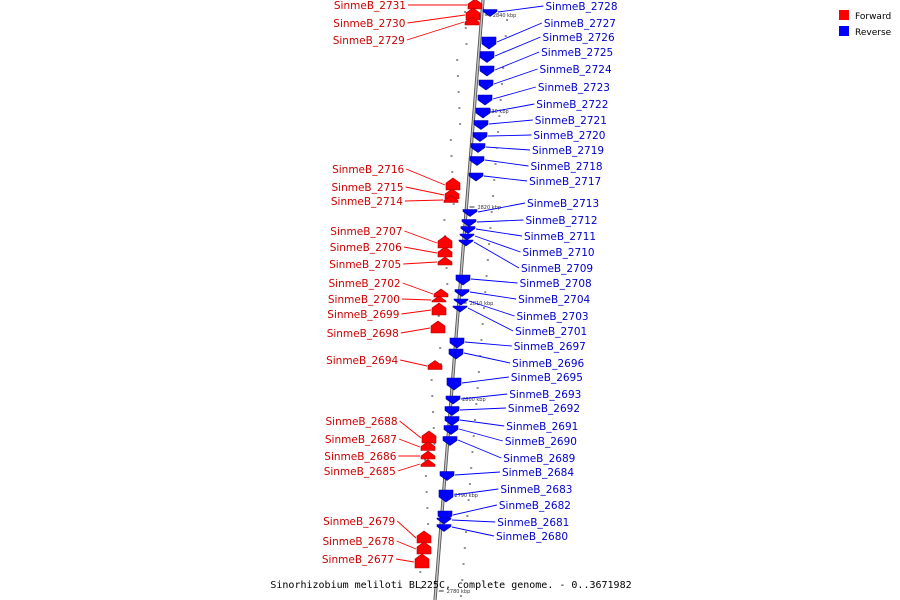  I want to click on gene-SinmeB_2728: SinmeB_2728, so click(550, 9).